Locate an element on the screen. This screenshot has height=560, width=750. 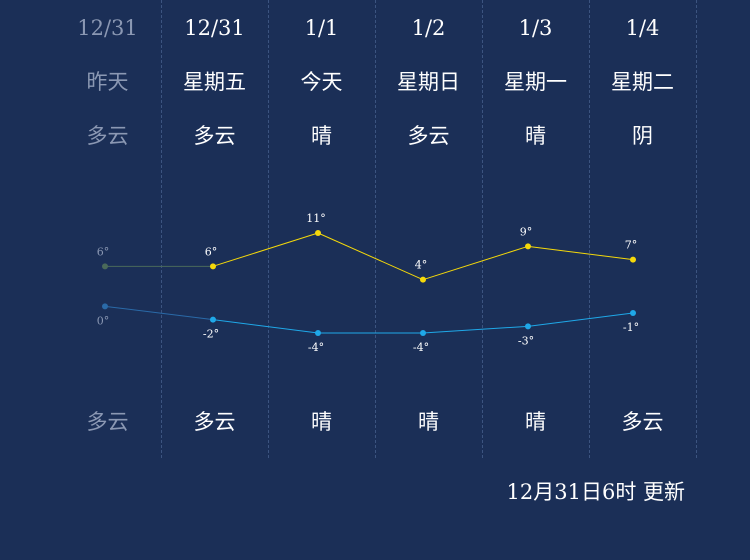
day-column: 1/1 今天晴晴 is located at coordinates (321, 280).